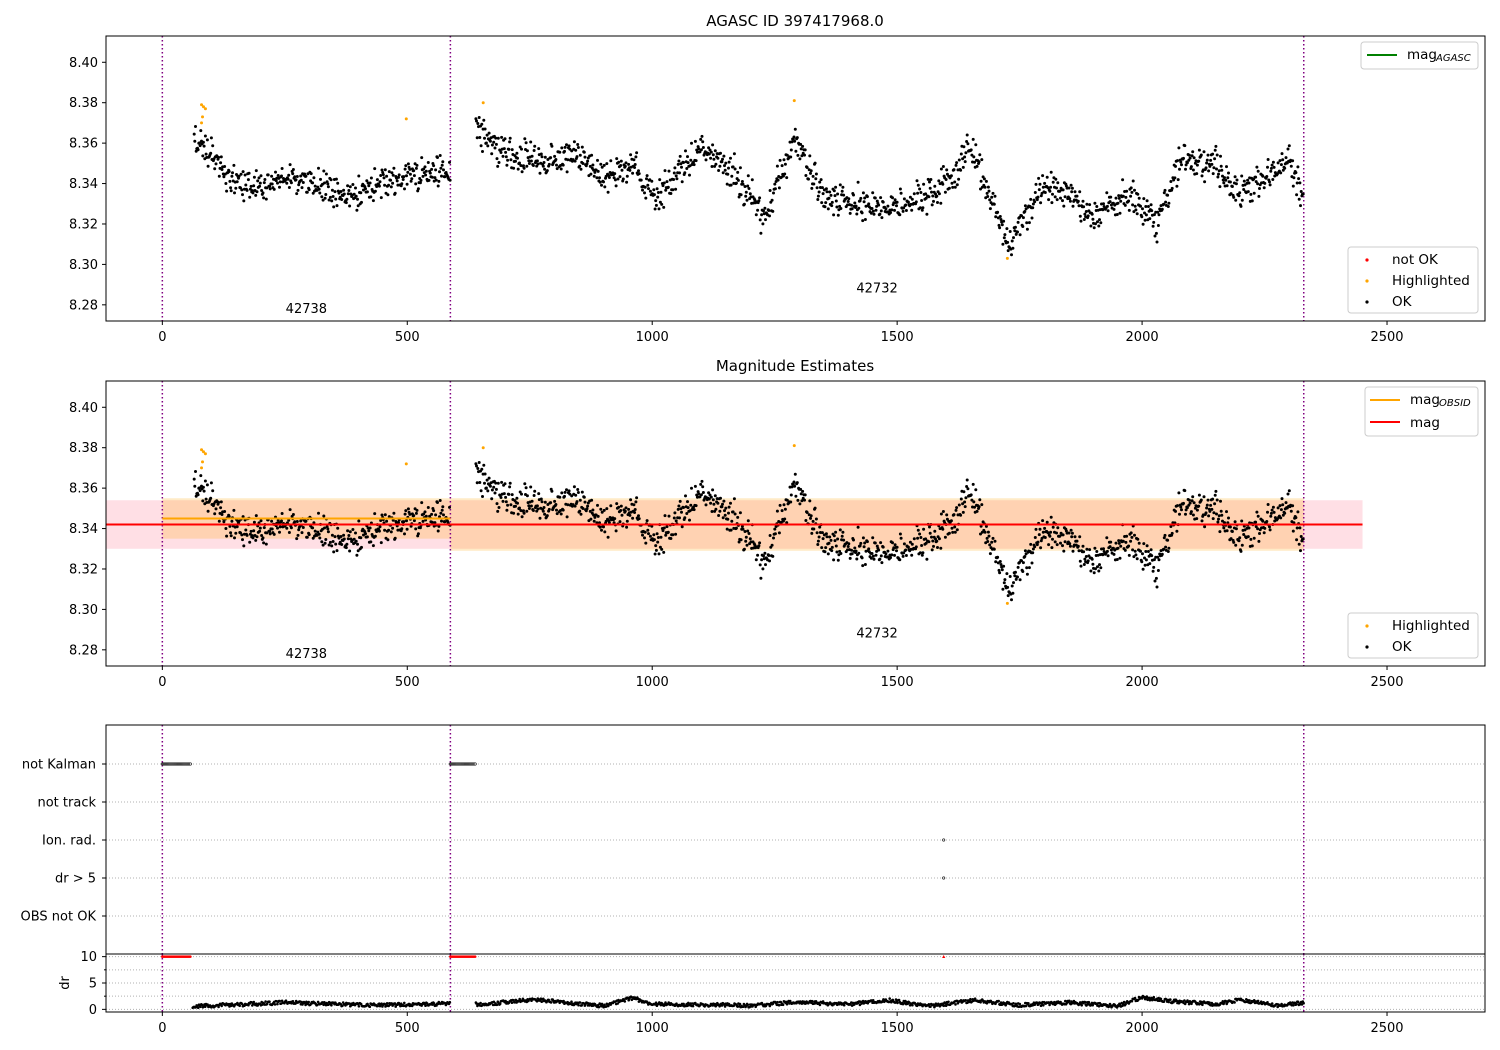 The width and height of the screenshot is (1500, 1050). What do you see at coordinates (407, 1028) in the screenshot?
I see `x-tick-label: 500` at bounding box center [407, 1028].